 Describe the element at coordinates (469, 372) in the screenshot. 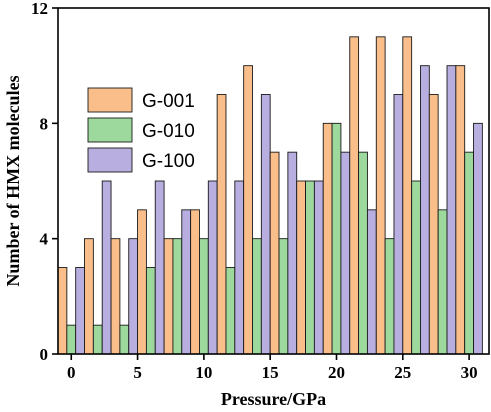

I see `x-tick-label-30: 30` at that location.